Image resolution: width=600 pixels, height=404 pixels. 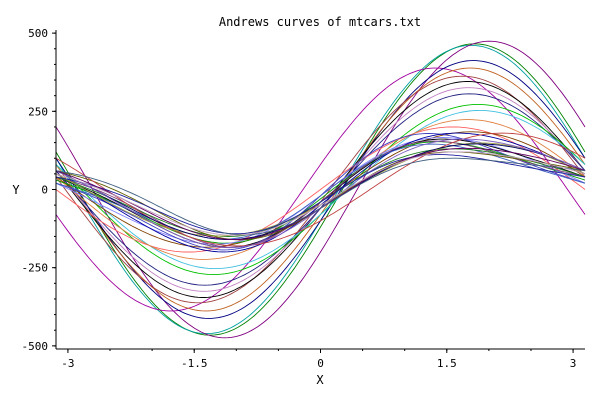 I want to click on y-tick-label: 500, so click(x=38, y=33).